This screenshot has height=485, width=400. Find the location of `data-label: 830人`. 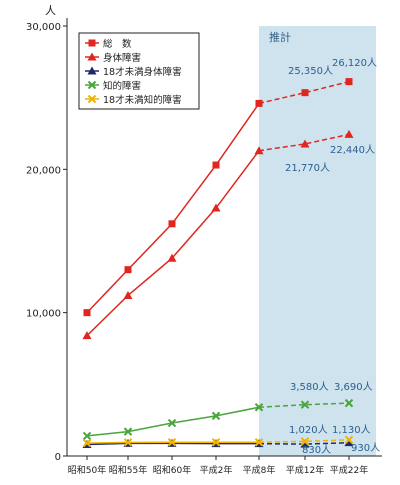

data-label: 830人 is located at coordinates (316, 450).